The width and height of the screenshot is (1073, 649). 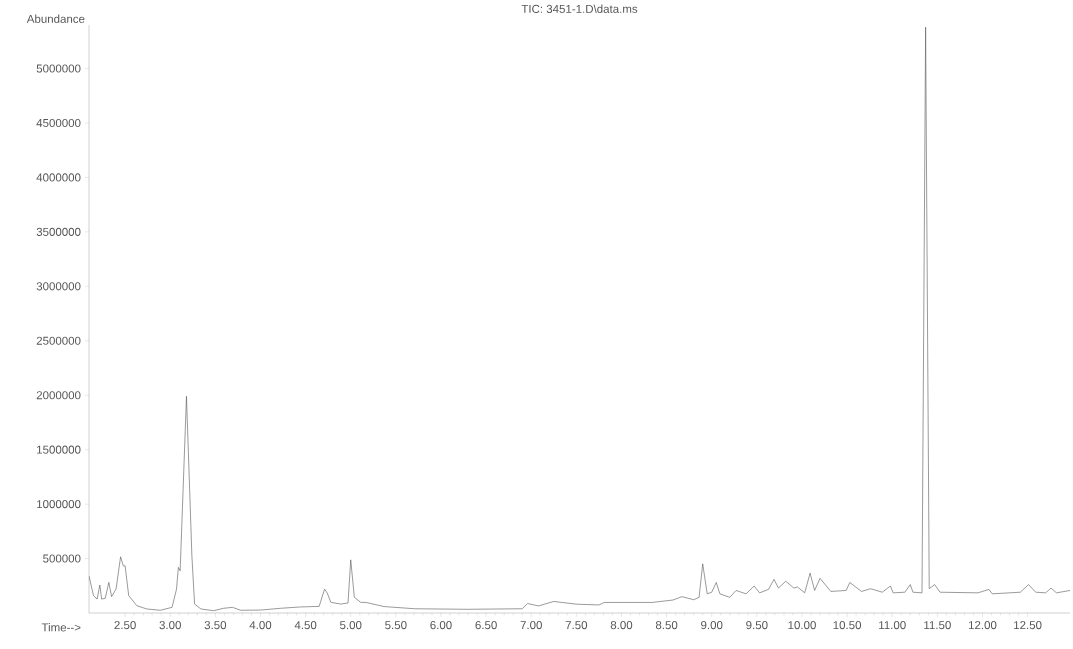 What do you see at coordinates (305, 625) in the screenshot?
I see `x-tick-label: 4.50` at bounding box center [305, 625].